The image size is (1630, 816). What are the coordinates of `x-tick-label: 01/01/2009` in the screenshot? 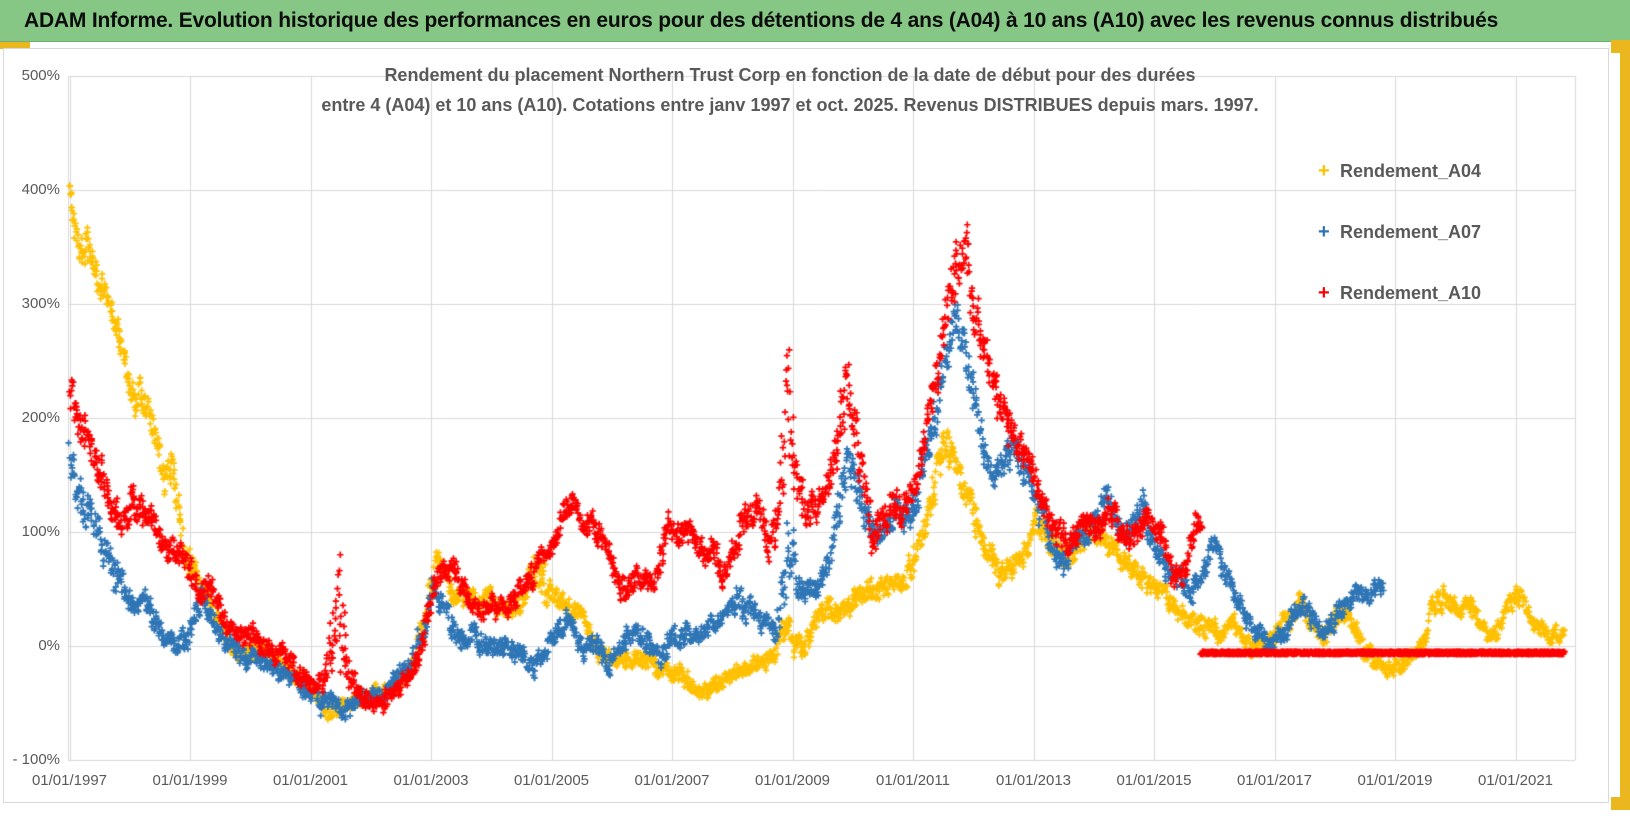 It's located at (792, 780).